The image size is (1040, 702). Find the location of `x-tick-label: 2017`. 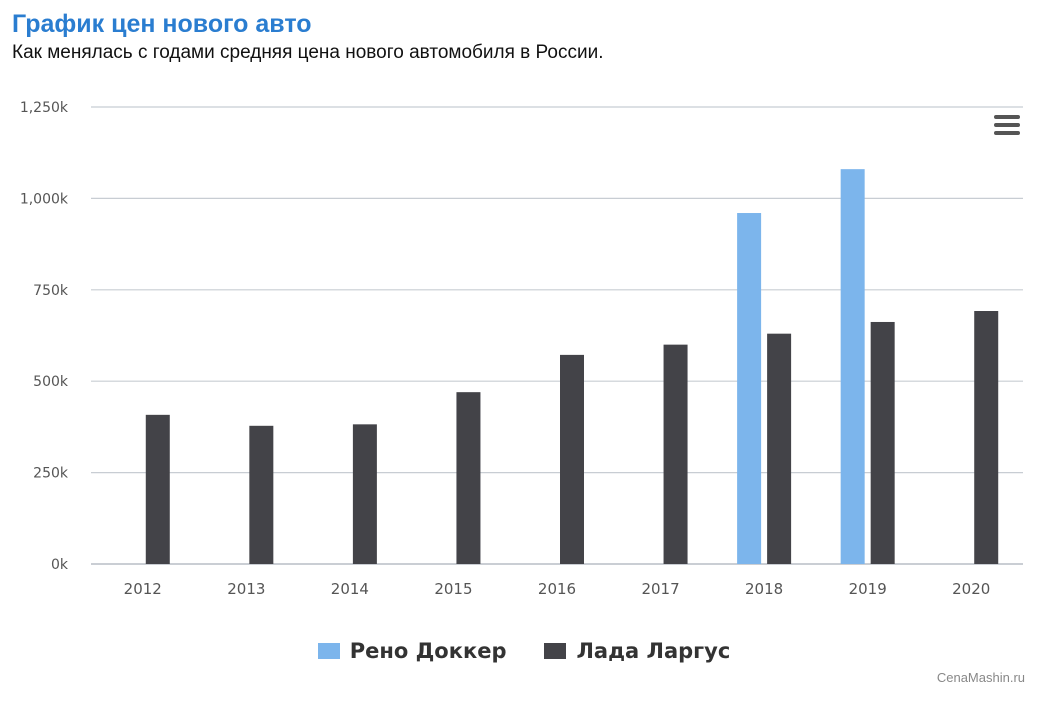

x-tick-label: 2017 is located at coordinates (660, 589).